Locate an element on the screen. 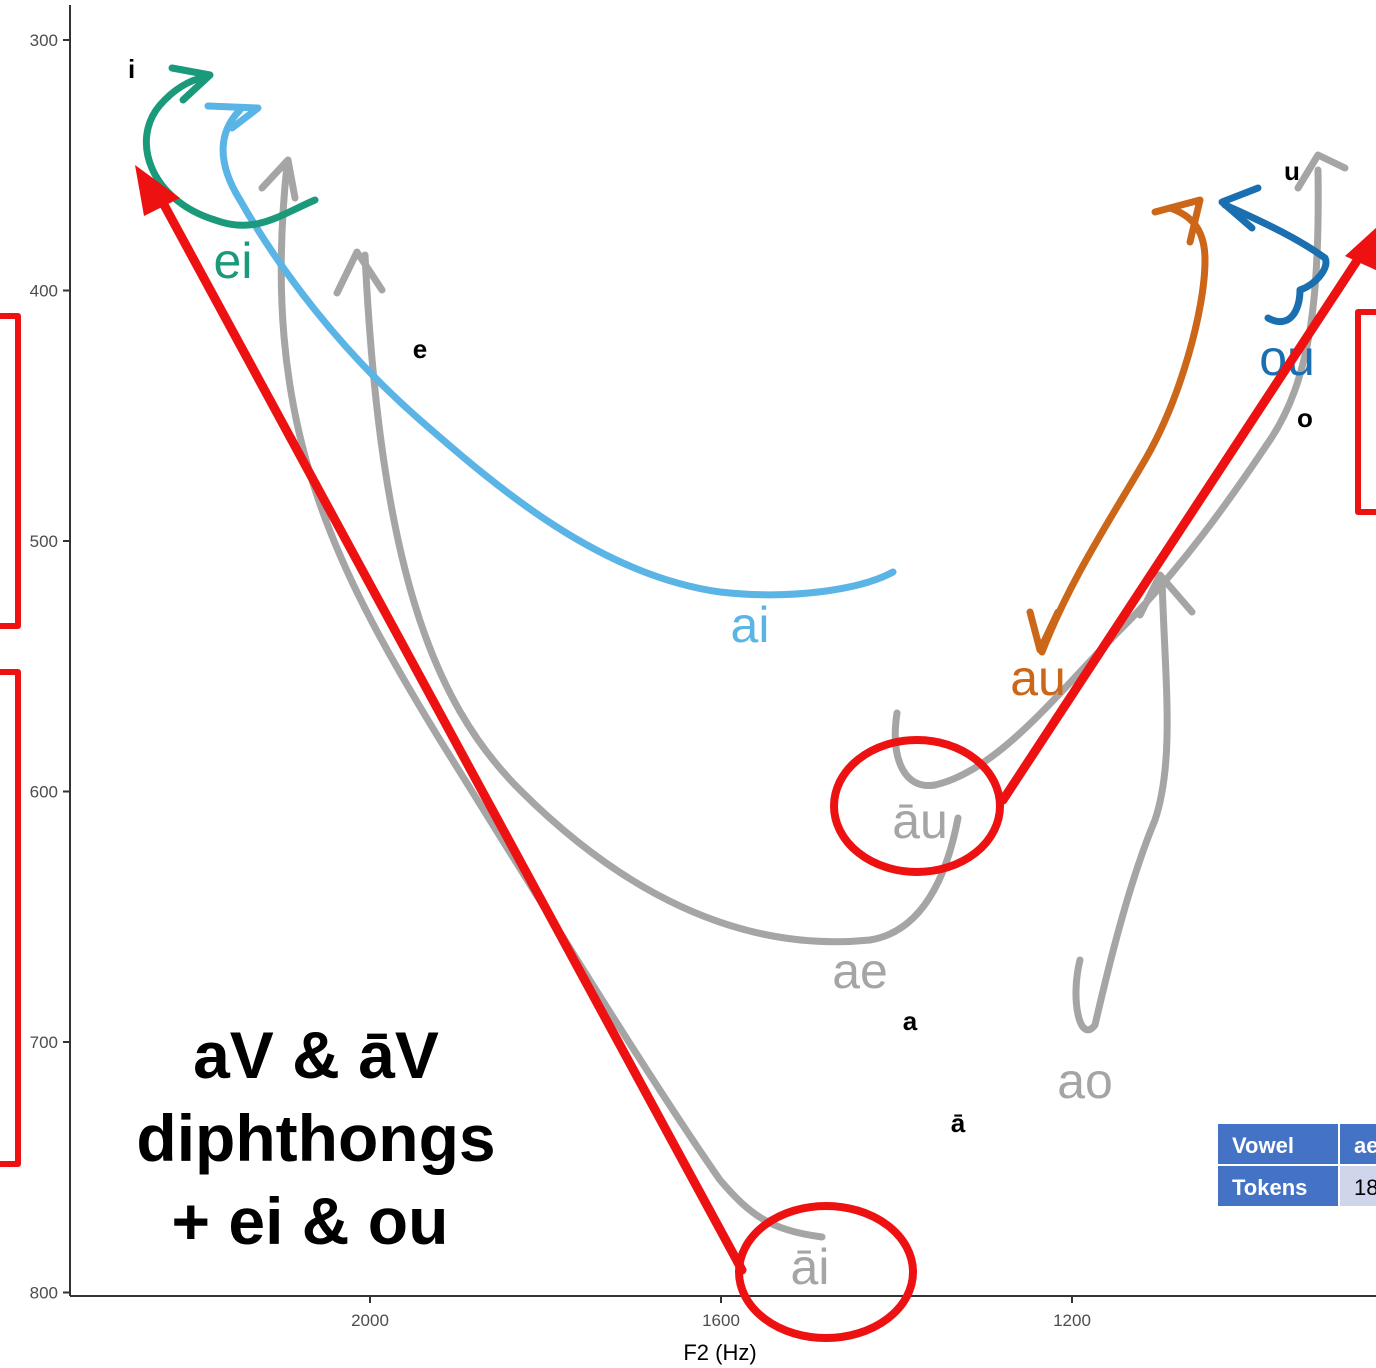 The image size is (1376, 1368). trajectory-ao is located at coordinates (1134, 802).